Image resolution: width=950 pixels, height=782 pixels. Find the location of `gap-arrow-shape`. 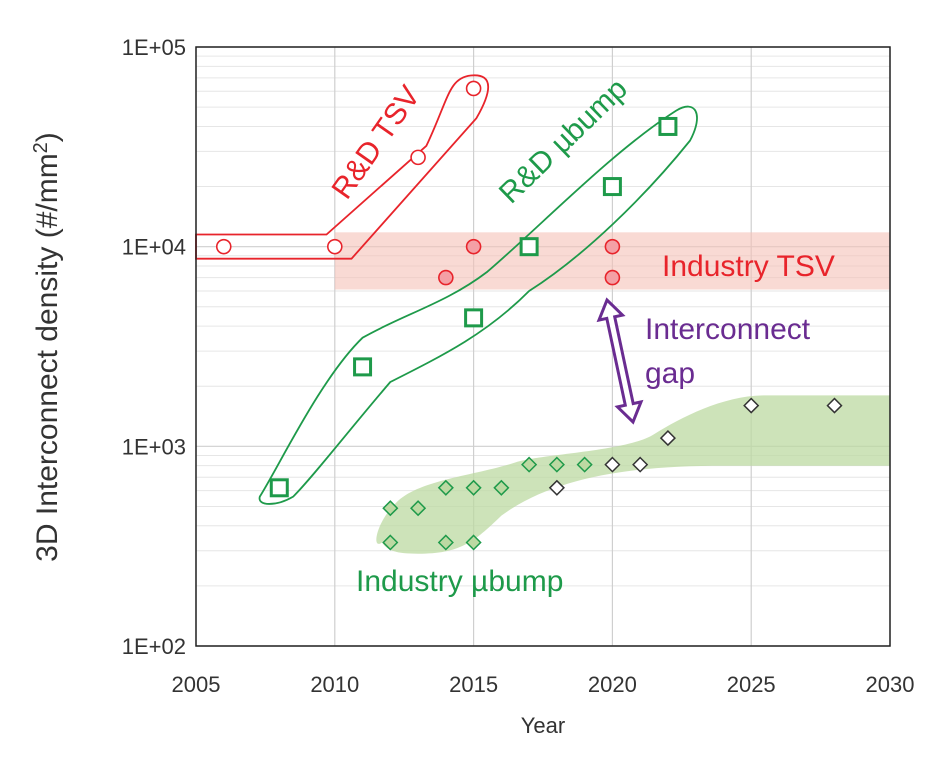

gap-arrow-shape is located at coordinates (620, 361).